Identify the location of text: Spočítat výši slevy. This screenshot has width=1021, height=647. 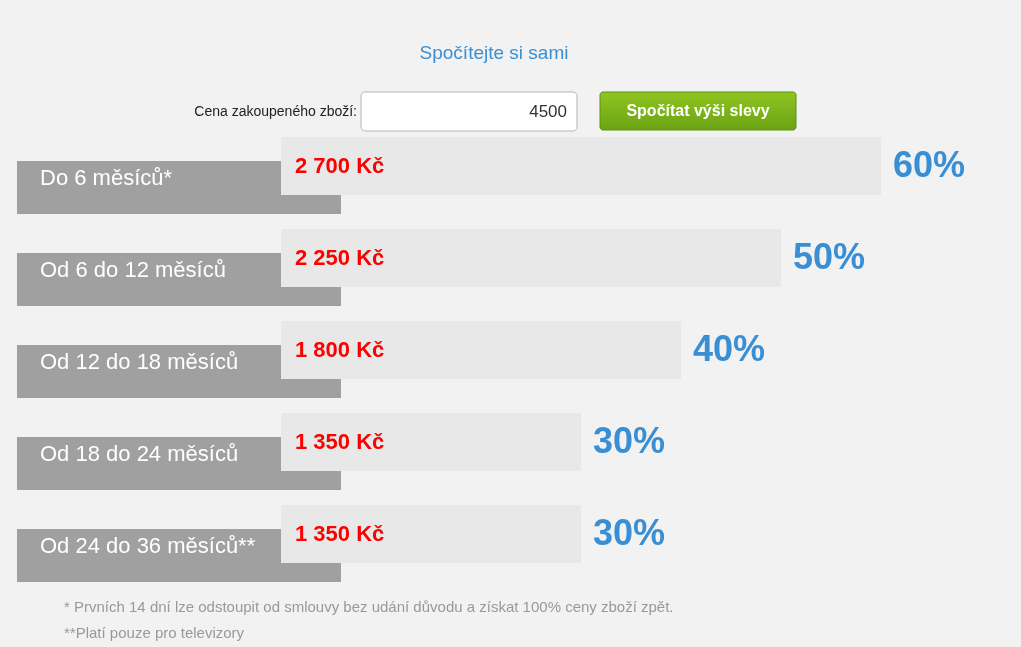
(698, 110).